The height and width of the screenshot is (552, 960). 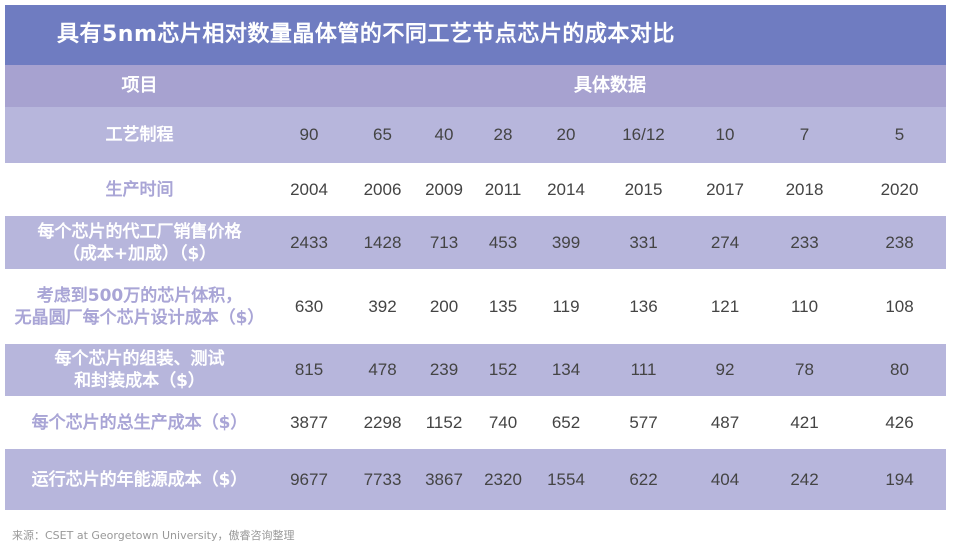 What do you see at coordinates (475, 35) in the screenshot?
I see `table-title: 具有5nm芯片相对数量晶体管的不同工艺节点芯片的成本对比` at bounding box center [475, 35].